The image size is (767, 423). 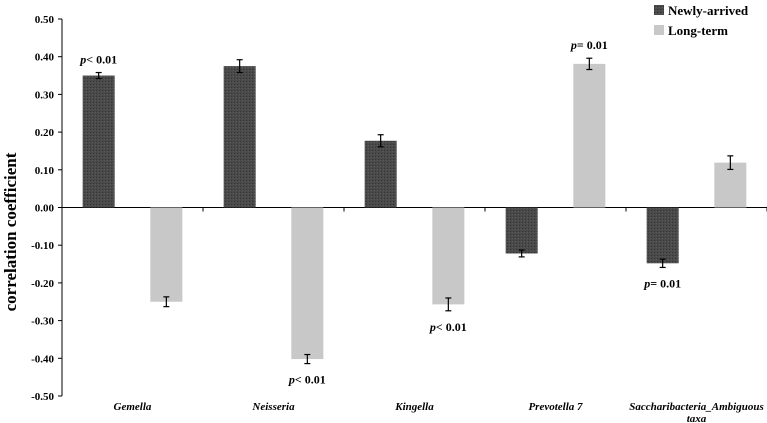 What do you see at coordinates (696, 407) in the screenshot?
I see `x-category-label: Saccharibacteria_Ambiguous` at bounding box center [696, 407].